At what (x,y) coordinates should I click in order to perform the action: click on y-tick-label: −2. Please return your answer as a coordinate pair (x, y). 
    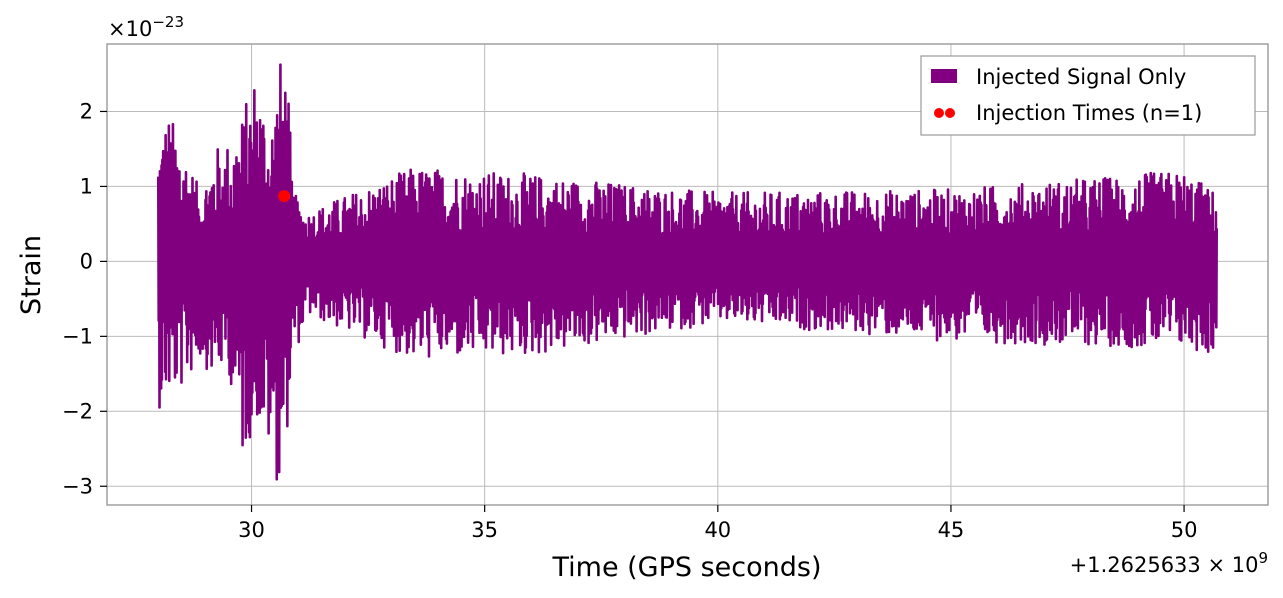
    Looking at the image, I should click on (77, 411).